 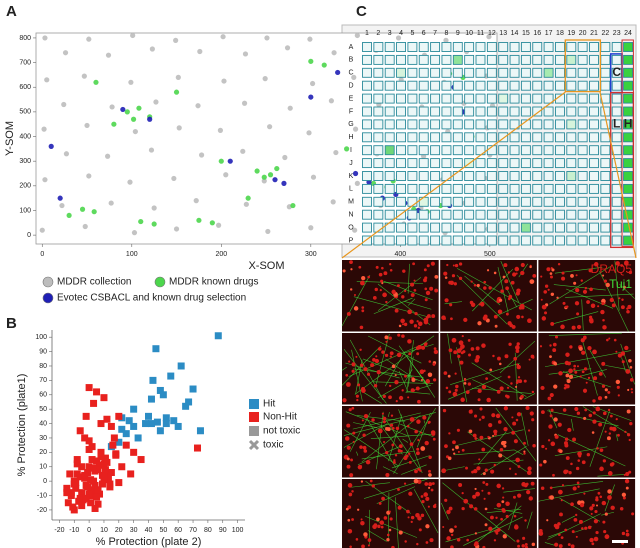 What do you see at coordinates (612, 269) in the screenshot?
I see `stain-label: DRAQ5` at bounding box center [612, 269].